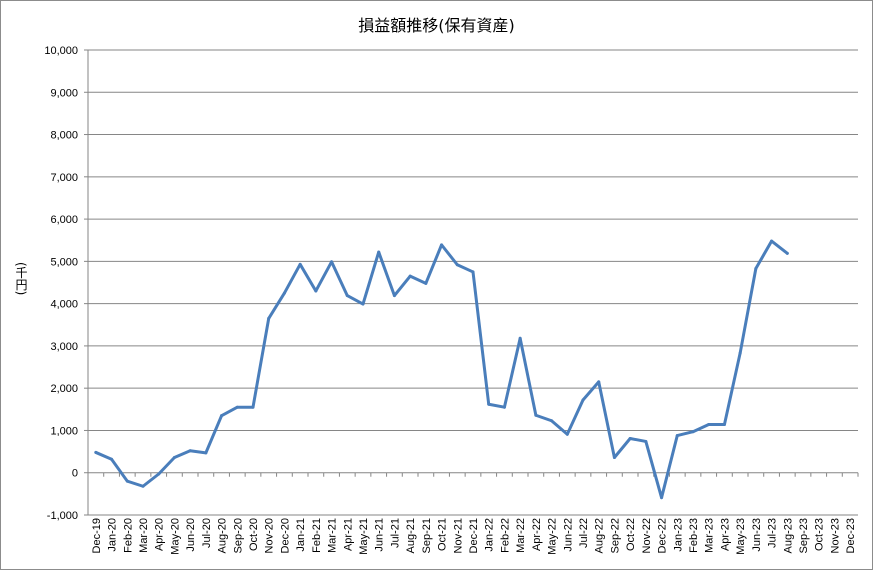 This screenshot has width=873, height=570. Describe the element at coordinates (64, 93) in the screenshot. I see `y-tick-label: 9,000` at that location.